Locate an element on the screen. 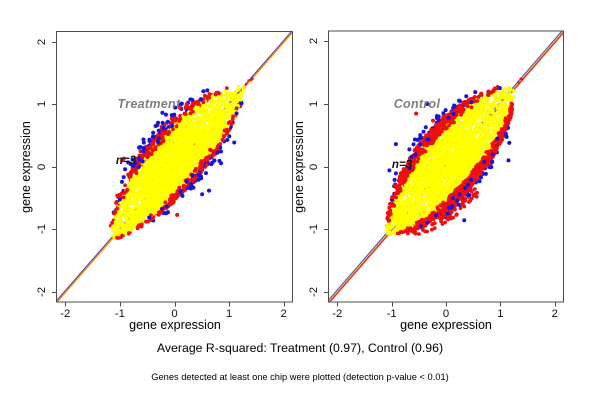 The height and width of the screenshot is (400, 600). x-axis-label-treatment: gene expression is located at coordinates (175, 325).